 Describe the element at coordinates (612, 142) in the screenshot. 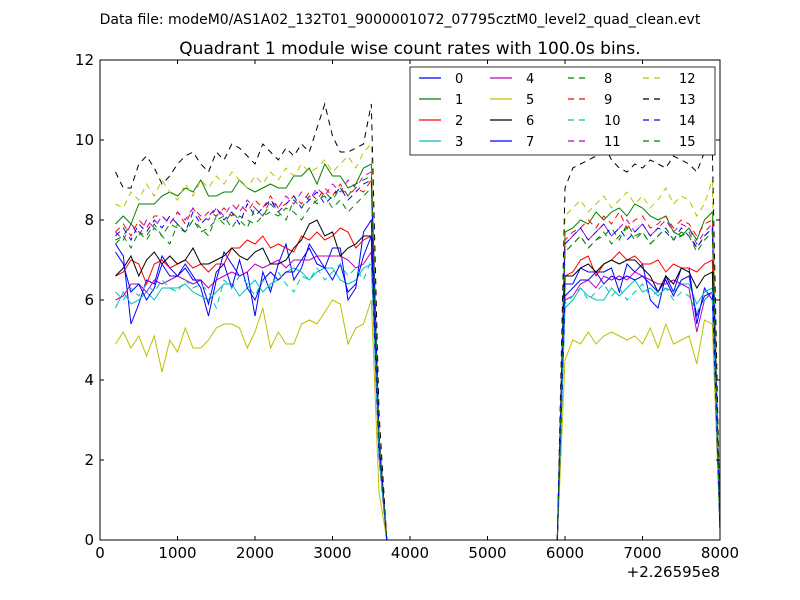

I see `legend-label-11: 11` at that location.